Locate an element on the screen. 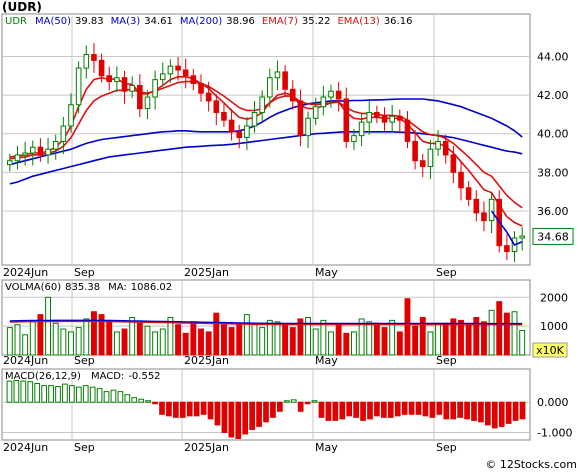 Image resolution: width=580 pixels, height=475 pixels. y-tick-label-price: 38.00 is located at coordinates (553, 172).